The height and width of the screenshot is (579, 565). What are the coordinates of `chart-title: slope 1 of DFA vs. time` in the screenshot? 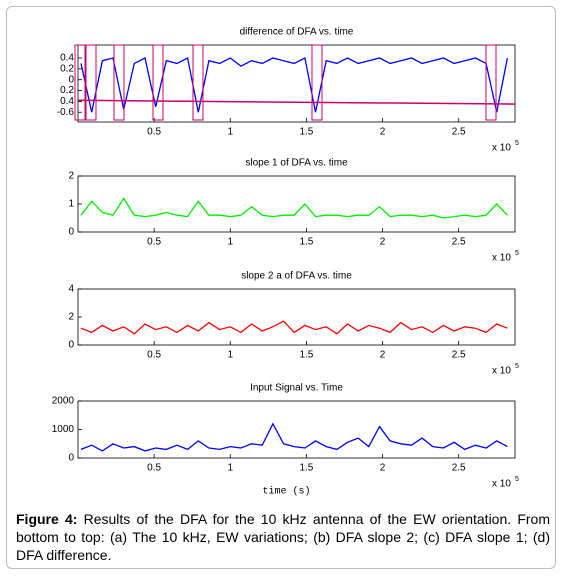 It's located at (296, 163).